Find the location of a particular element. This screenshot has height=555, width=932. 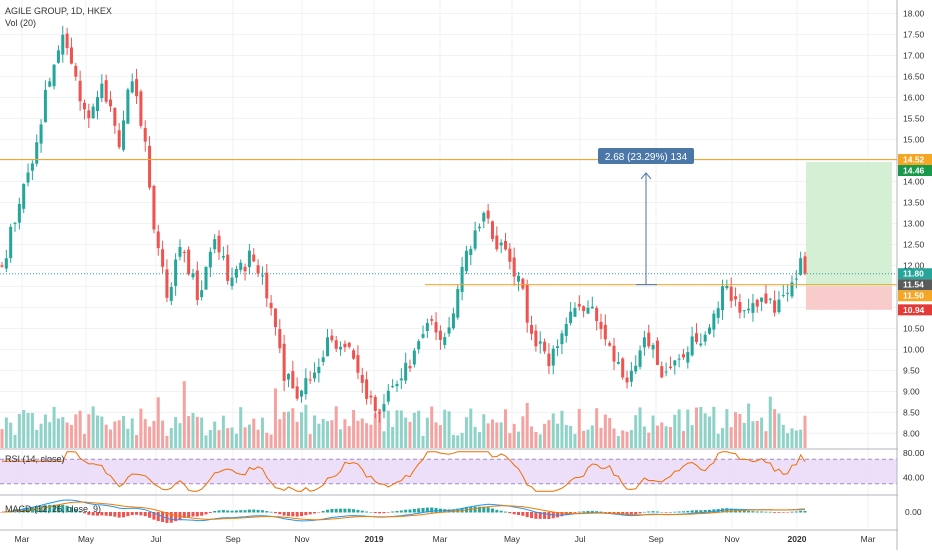

rsi-pane is located at coordinates (448, 471).